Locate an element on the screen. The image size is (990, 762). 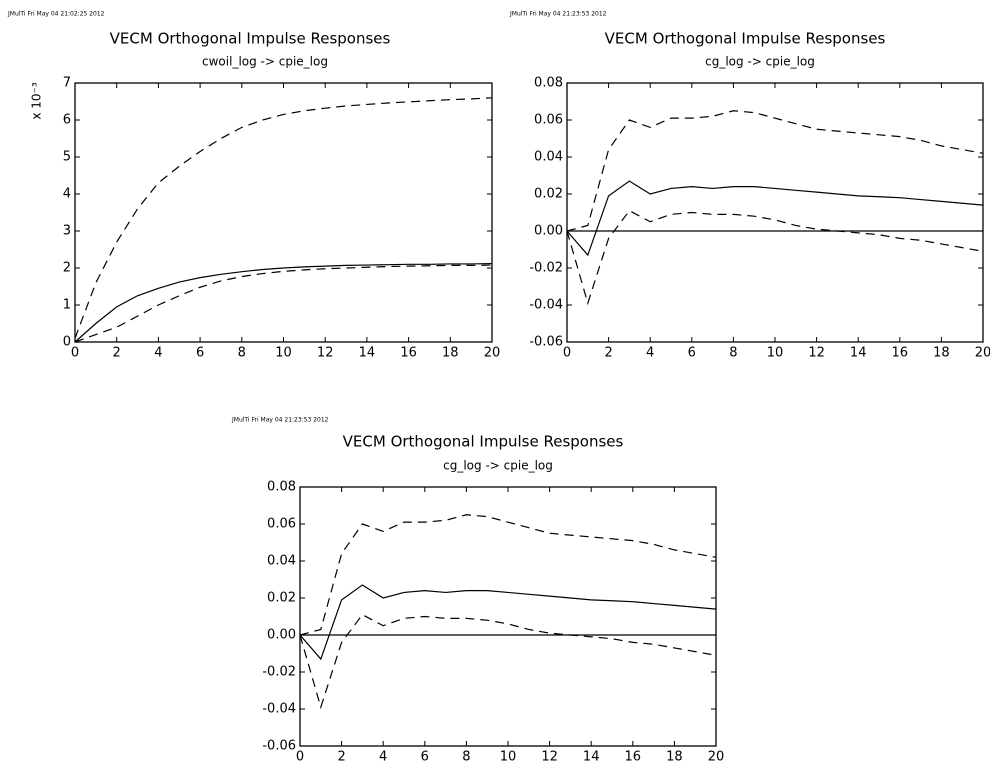
chart-subtitle: cwoil_log -> cpie_log is located at coordinates (265, 62).